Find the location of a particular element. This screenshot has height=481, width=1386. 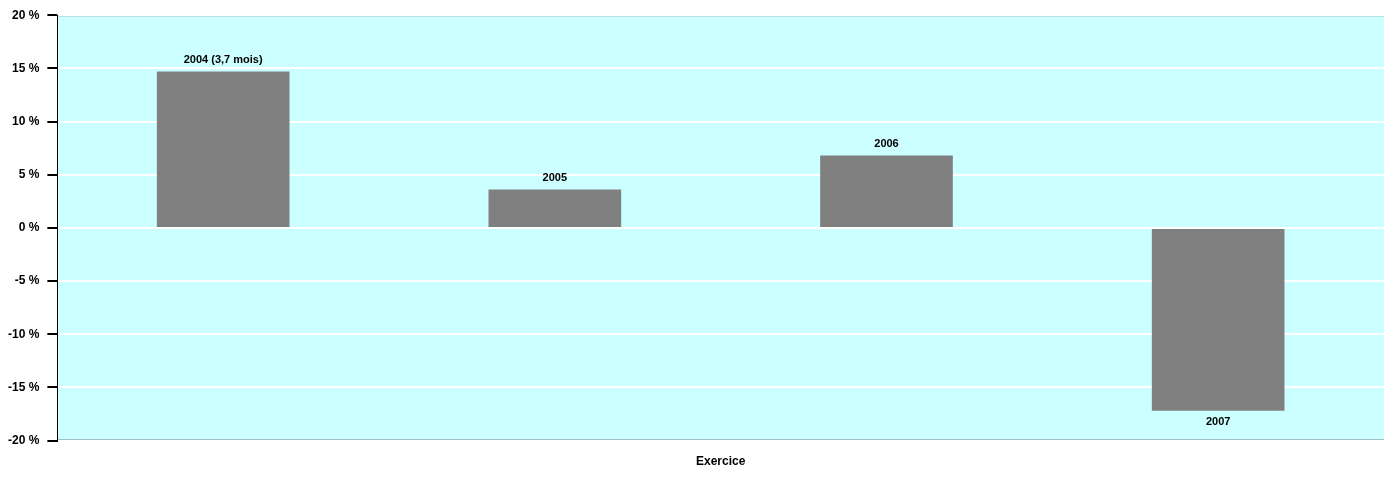

y-tick-label: 5 % is located at coordinates (29, 174).